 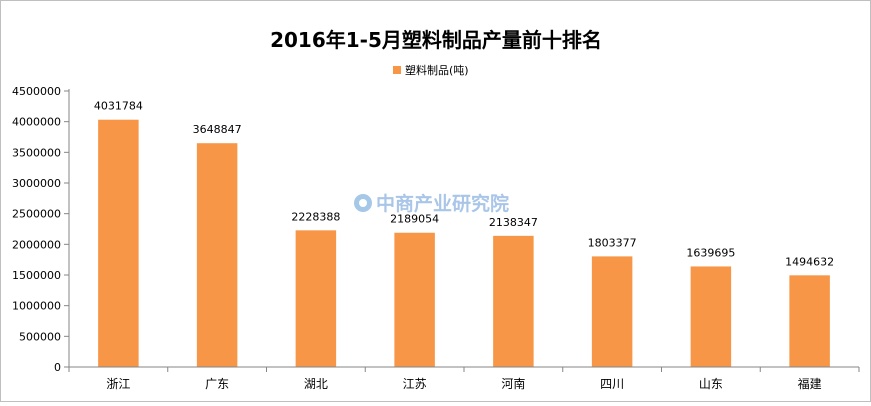 I want to click on watermark-text: 中商产业研究院, so click(x=442, y=203).